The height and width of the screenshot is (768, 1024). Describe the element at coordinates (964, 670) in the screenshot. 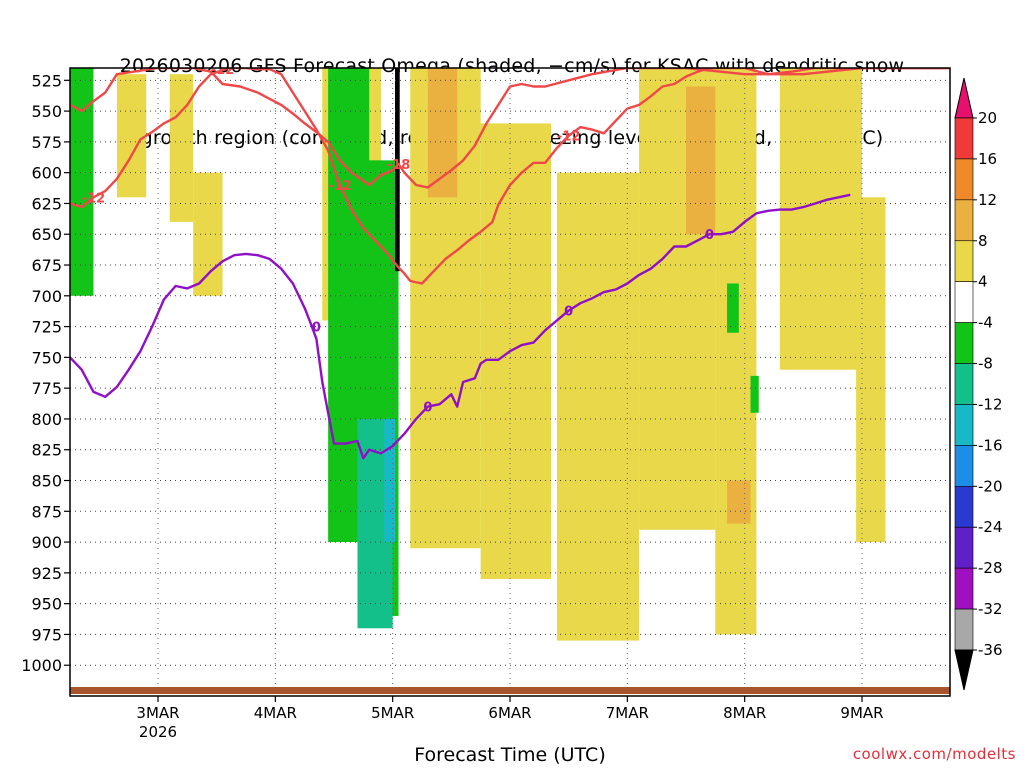

I see `colorbar-bottom-arrow` at that location.